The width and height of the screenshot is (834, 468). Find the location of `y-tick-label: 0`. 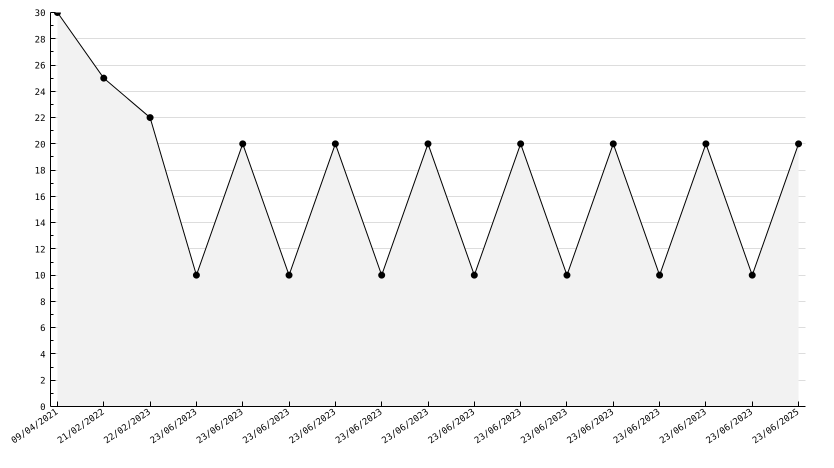

y-tick-label: 0 is located at coordinates (43, 408).